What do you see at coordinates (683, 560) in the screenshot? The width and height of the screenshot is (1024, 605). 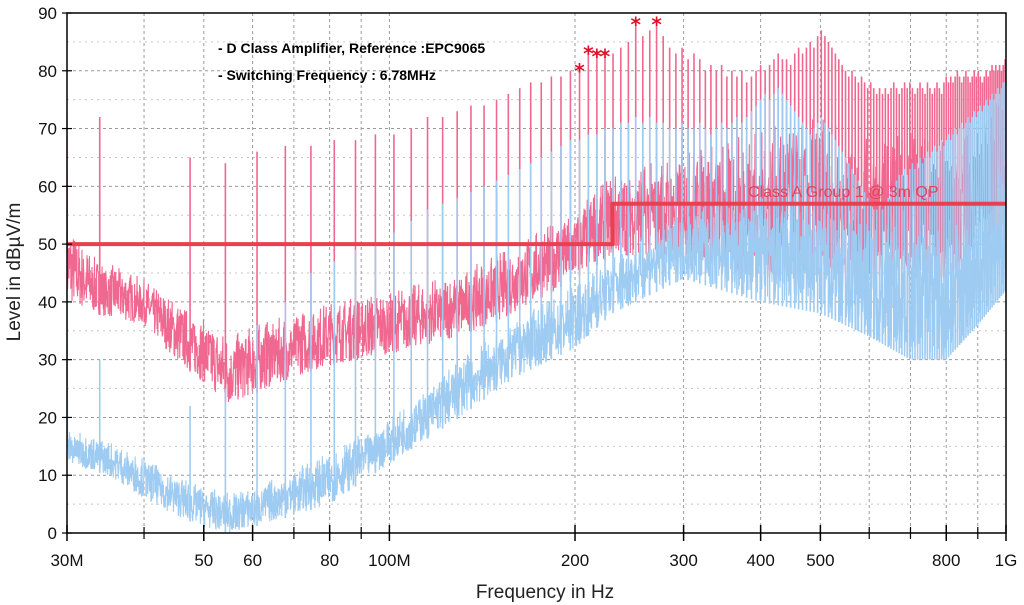 I see `x-tick-label: 300` at bounding box center [683, 560].